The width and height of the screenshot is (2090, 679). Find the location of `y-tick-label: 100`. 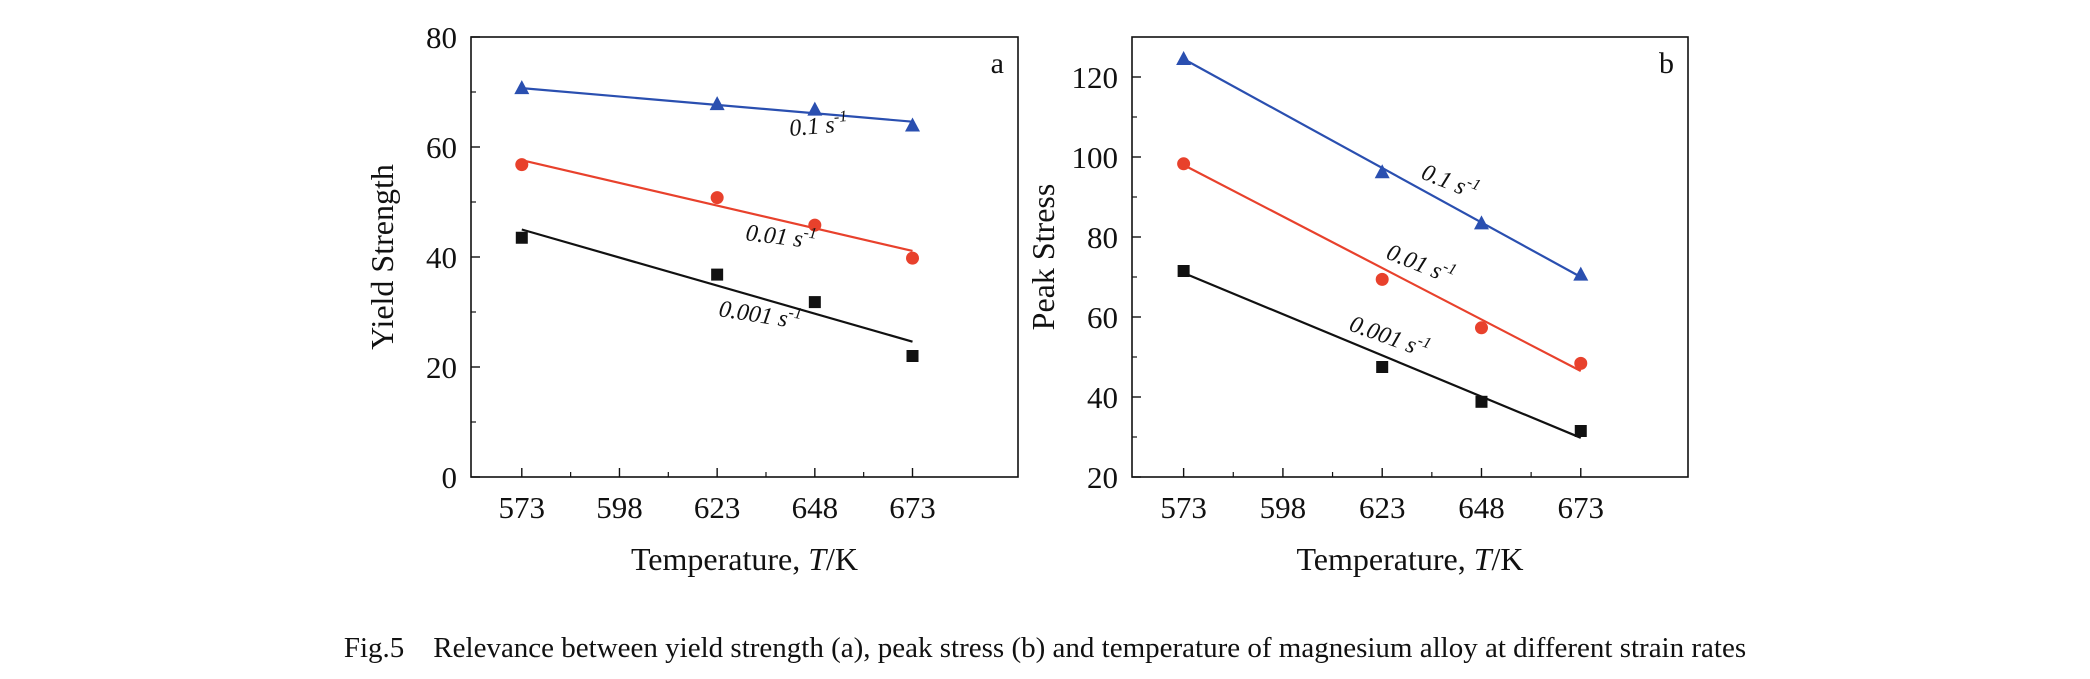

y-tick-label: 100 is located at coordinates (1095, 157).